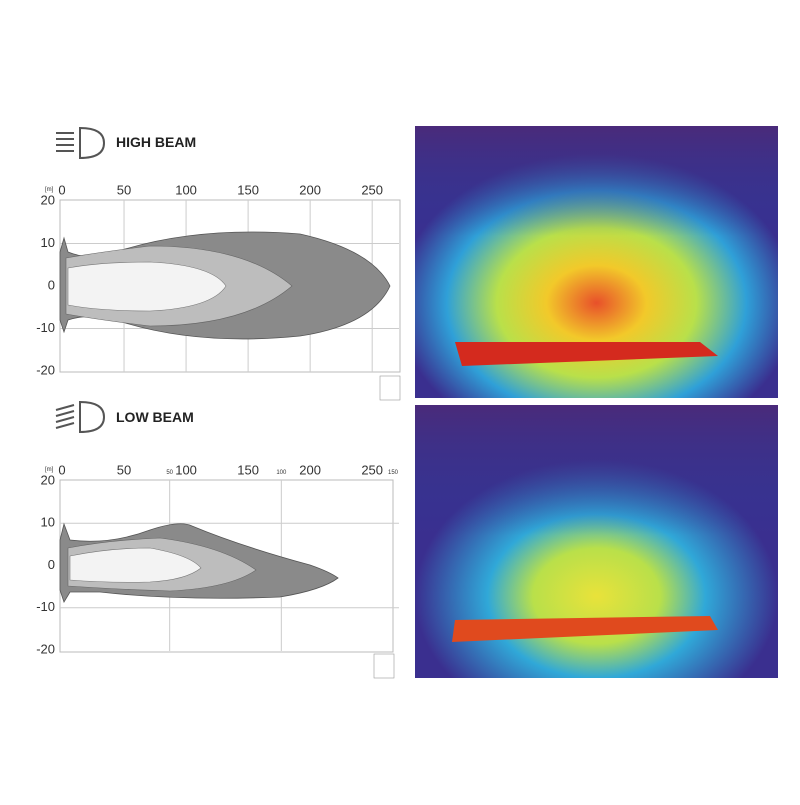 The image size is (800, 805). I want to click on low-beam-icon, so click(80, 417).